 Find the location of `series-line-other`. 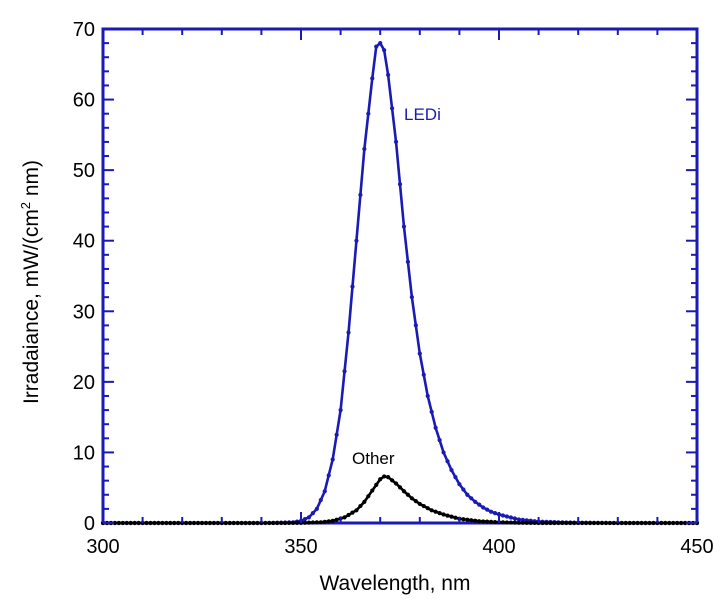

series-line-other is located at coordinates (400, 500).